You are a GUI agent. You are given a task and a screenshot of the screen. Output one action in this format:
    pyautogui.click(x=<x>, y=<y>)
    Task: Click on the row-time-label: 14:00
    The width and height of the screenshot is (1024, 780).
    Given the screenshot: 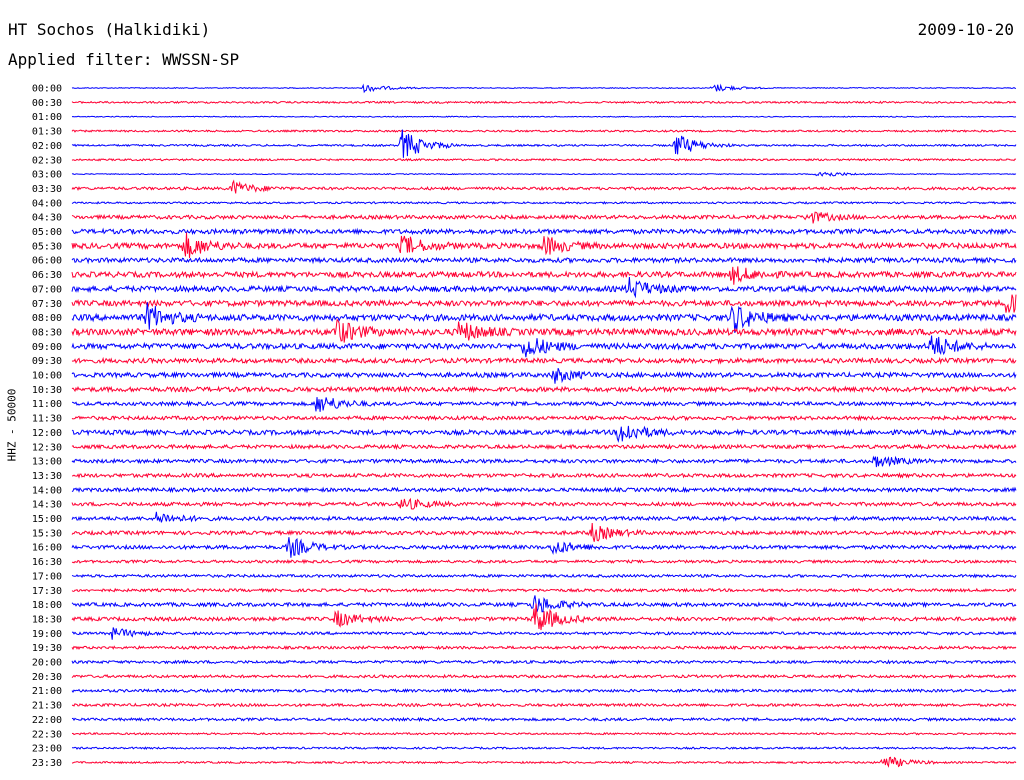 What is the action you would take?
    pyautogui.click(x=47, y=490)
    